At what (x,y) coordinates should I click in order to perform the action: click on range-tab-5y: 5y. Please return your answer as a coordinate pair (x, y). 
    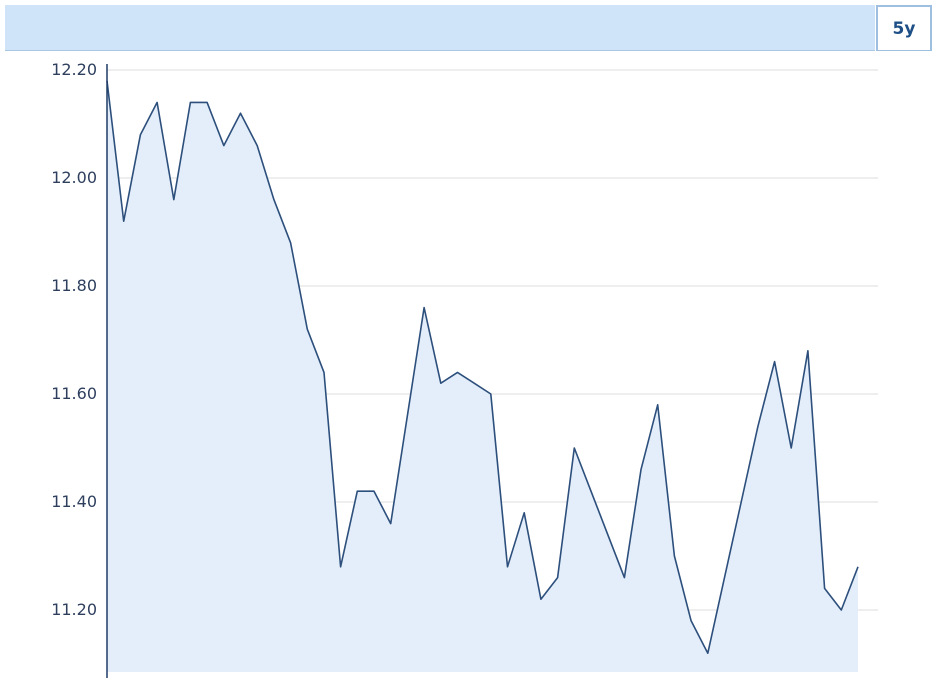
    Looking at the image, I should click on (904, 28).